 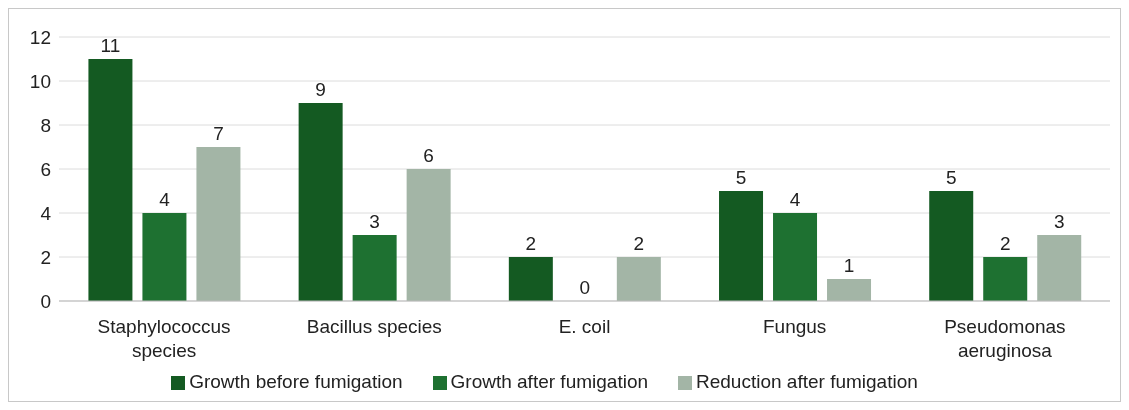 I want to click on data-label: 0, so click(x=585, y=287).